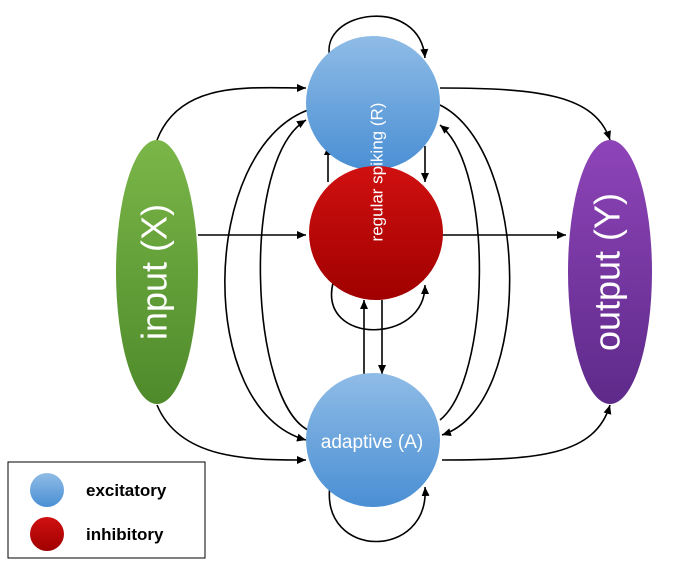  I want to click on legend-item-excitatory: excitatory, so click(98, 490).